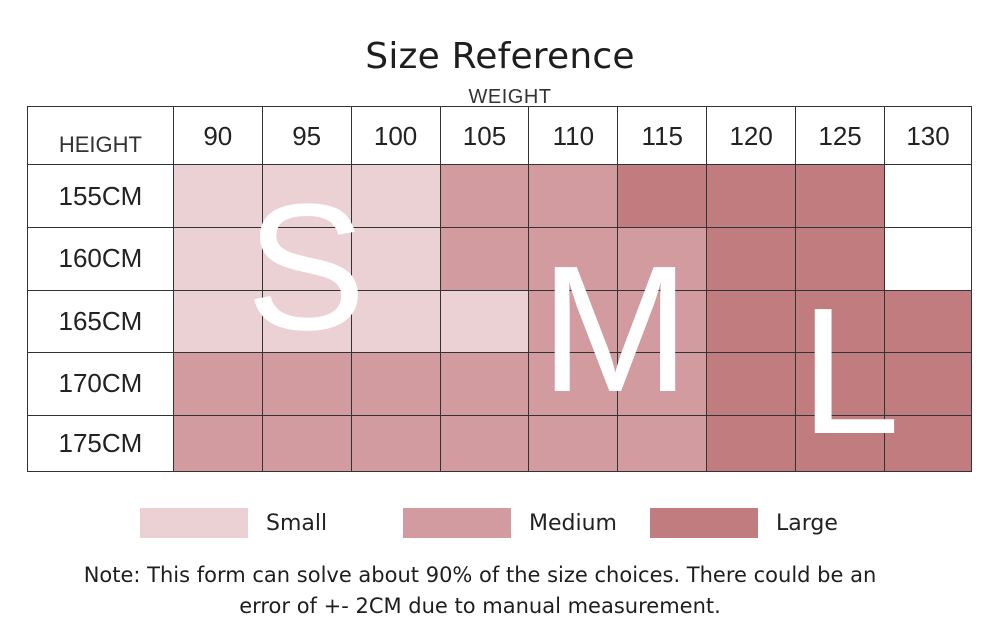  I want to click on height-row-label: 165CM, so click(100, 321).